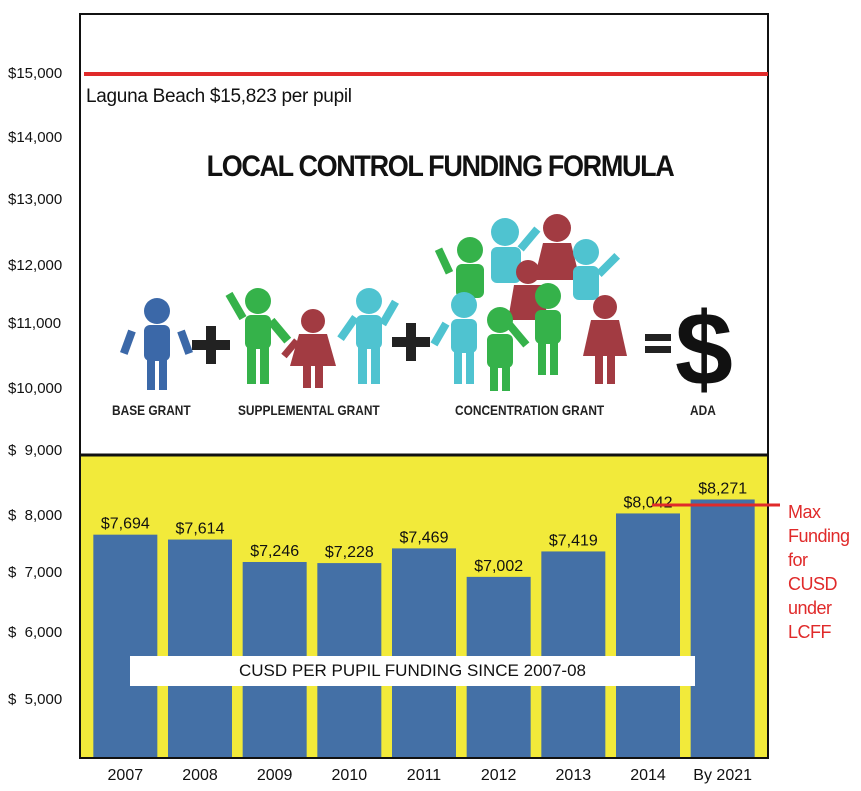 The height and width of the screenshot is (791, 861). I want to click on y-tick-label: $ 5,000, so click(35, 699).